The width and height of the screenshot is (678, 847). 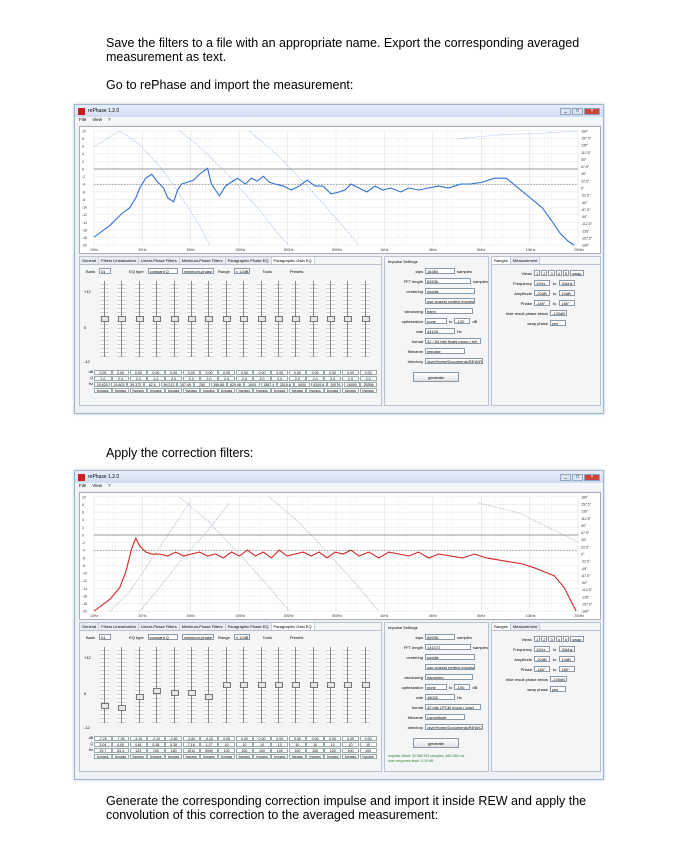 What do you see at coordinates (577, 111) in the screenshot?
I see `maximize-button: □` at bounding box center [577, 111].